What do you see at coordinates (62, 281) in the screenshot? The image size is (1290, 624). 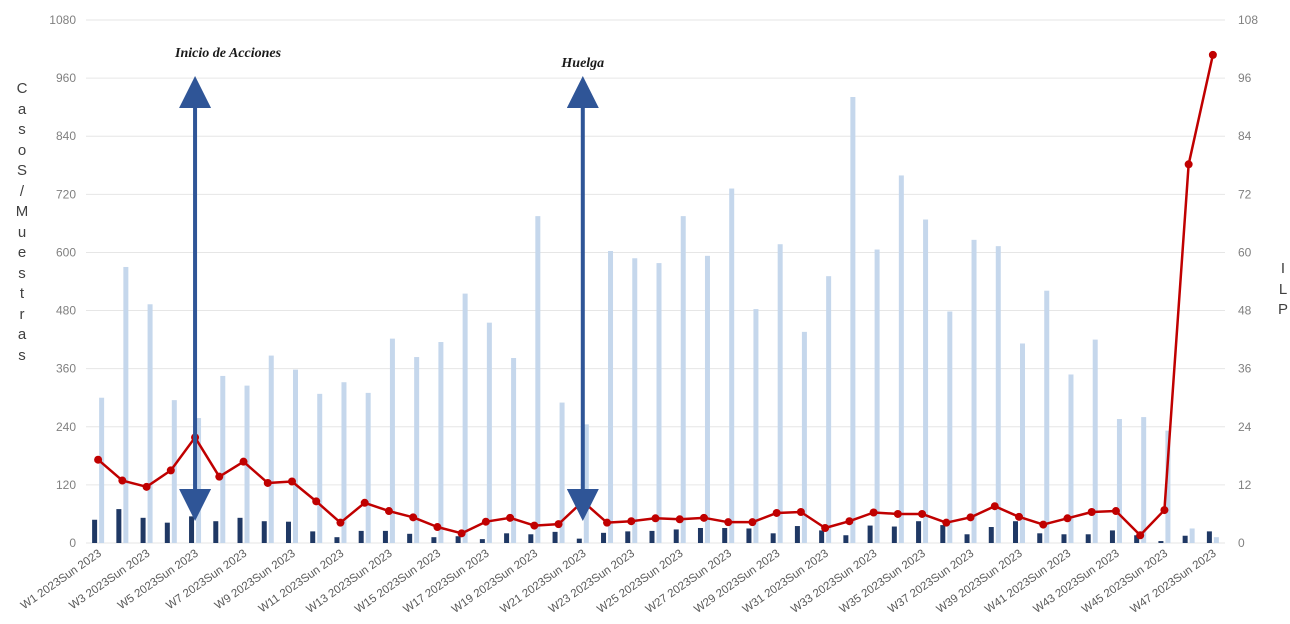 I see `left-axis-ticks: 0 120 240 360 480 600 720 840 960 1080` at bounding box center [62, 281].